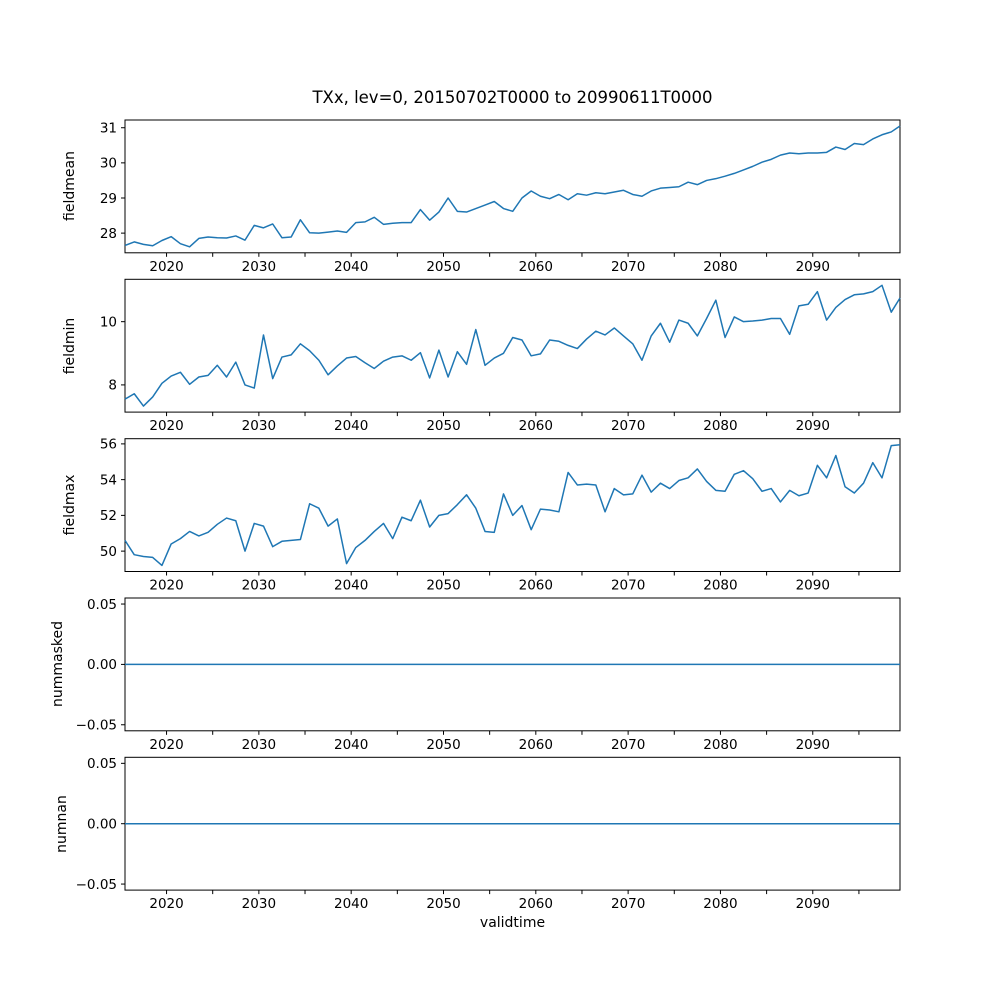 This screenshot has width=1000, height=1000. What do you see at coordinates (108, 199) in the screenshot?
I see `y-tick-label: 29` at bounding box center [108, 199].